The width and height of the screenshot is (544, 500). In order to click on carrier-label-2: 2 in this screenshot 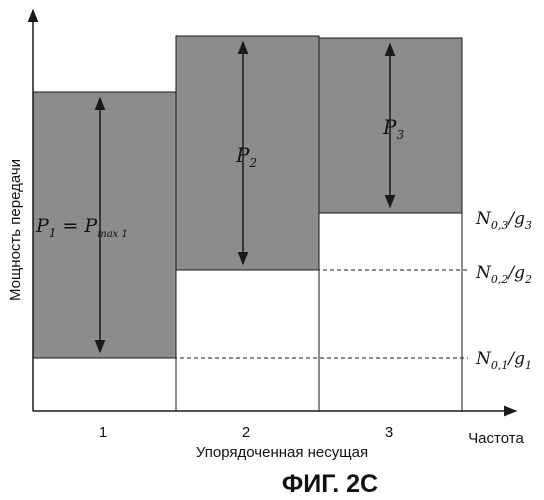, I will do `click(246, 432)`.